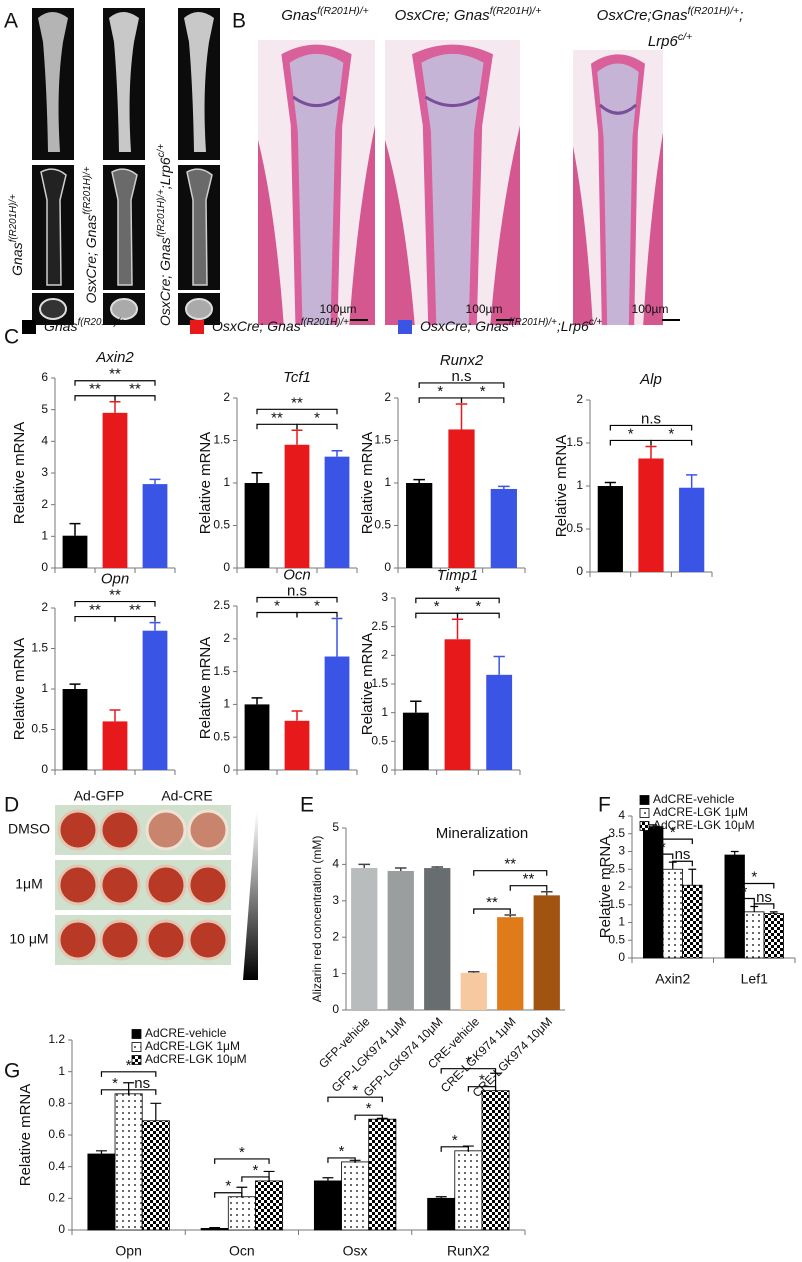 Image resolution: width=802 pixels, height=1262 pixels. What do you see at coordinates (53, 309) in the screenshot?
I see `bone-cross-section` at bounding box center [53, 309].